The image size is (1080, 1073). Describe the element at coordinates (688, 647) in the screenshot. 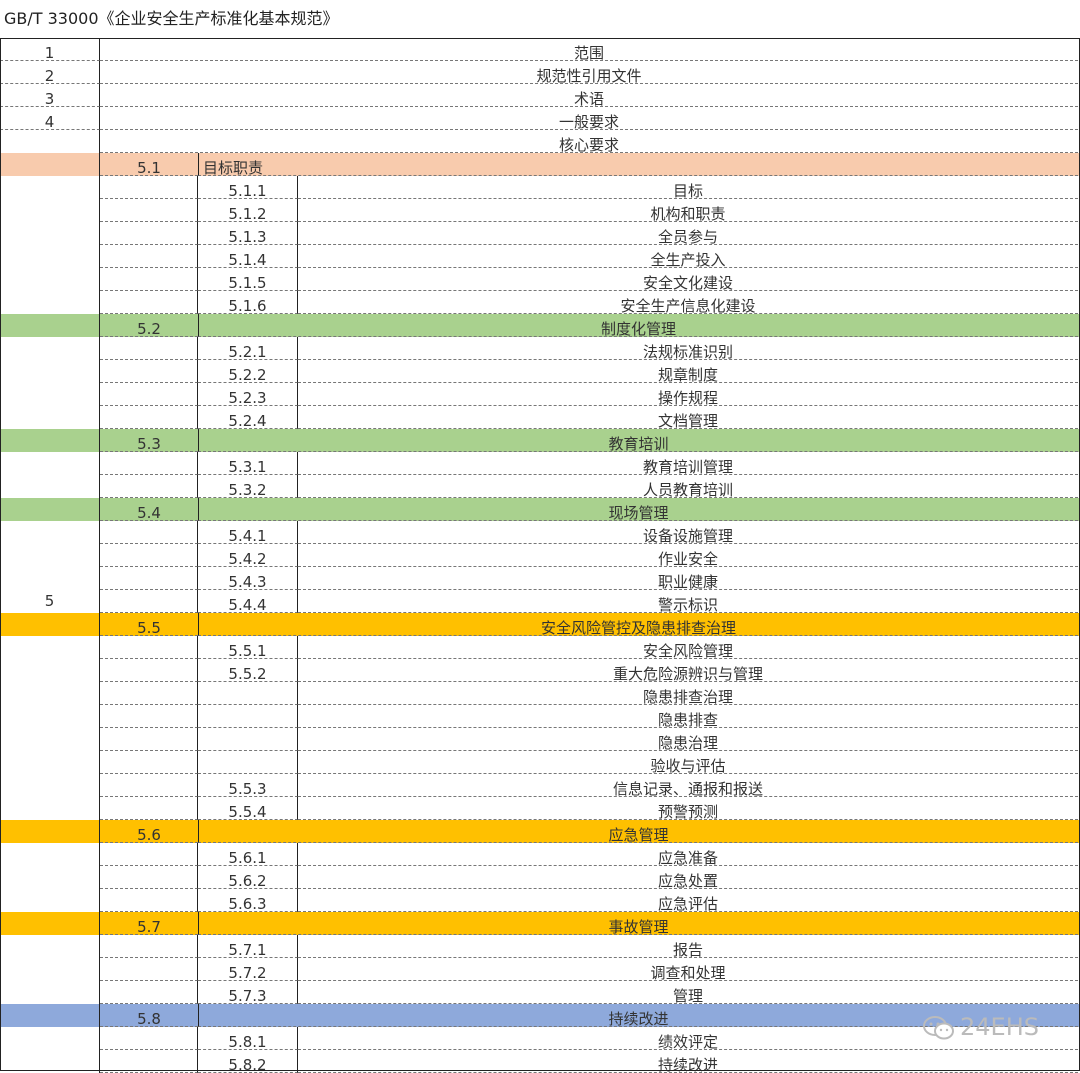

I see `item-label: 安全风险管理` at that location.